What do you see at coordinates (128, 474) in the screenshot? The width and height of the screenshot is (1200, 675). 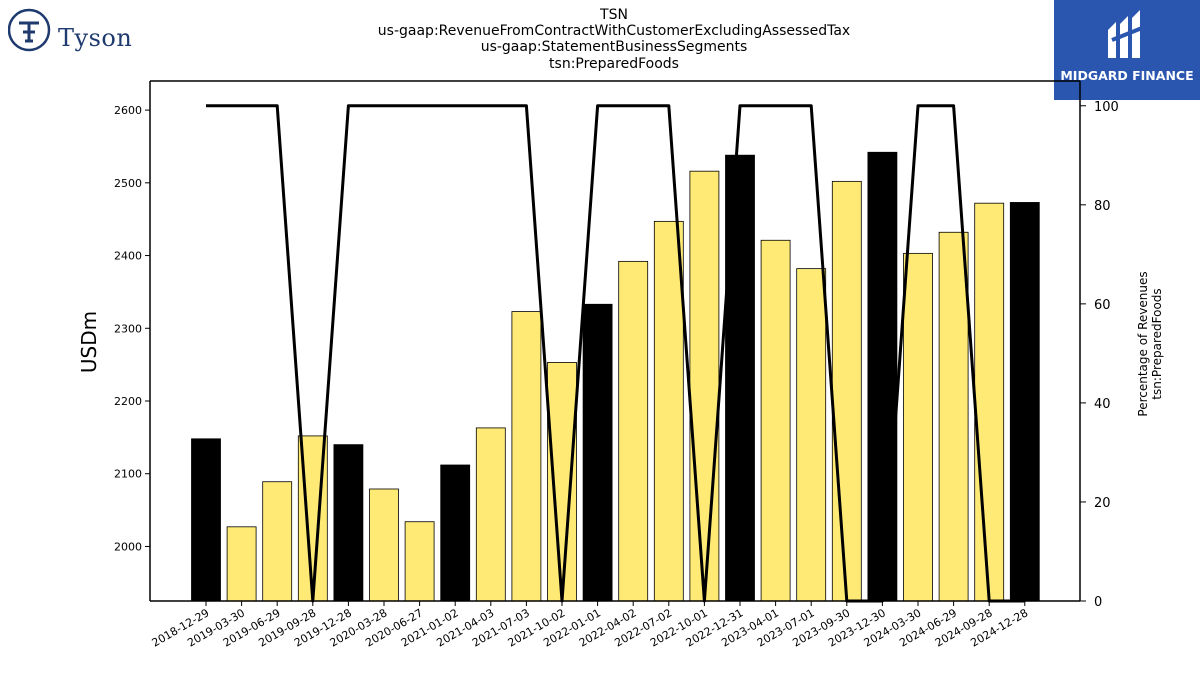 I see `y-tick-label-2100: 2100` at bounding box center [128, 474].